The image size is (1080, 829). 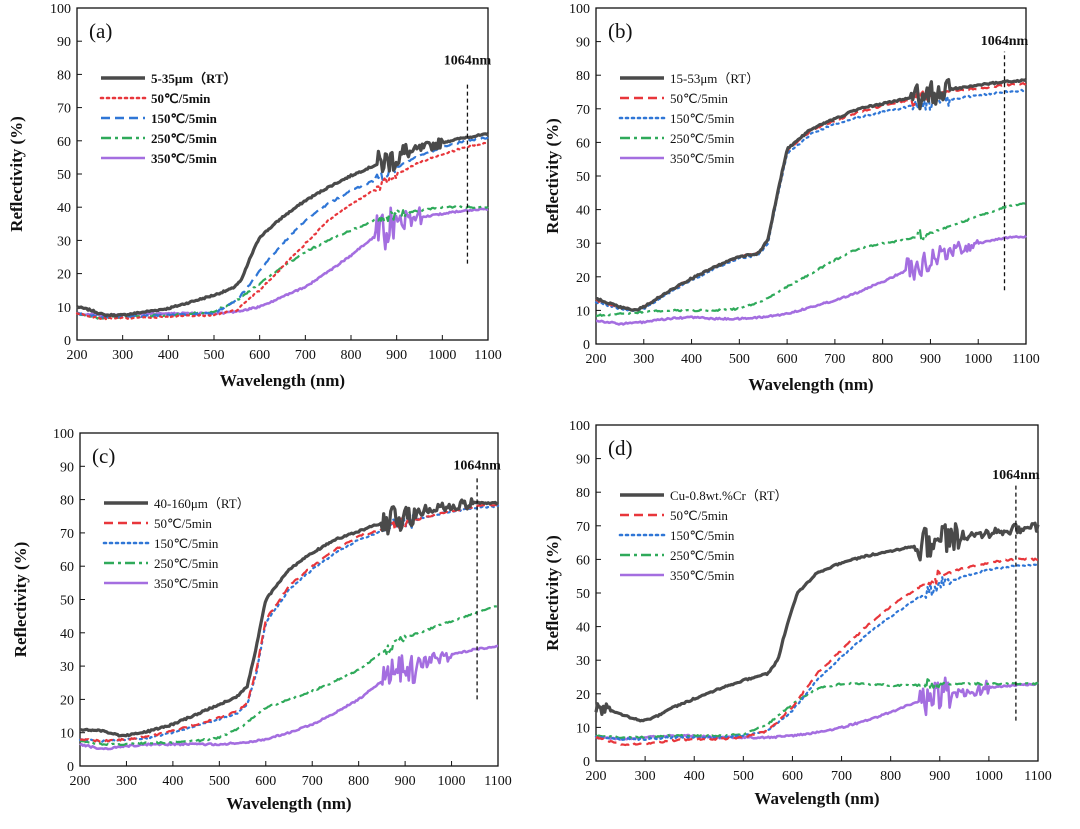 What do you see at coordinates (103, 456) in the screenshot?
I see `panel-label: (c)` at bounding box center [103, 456].